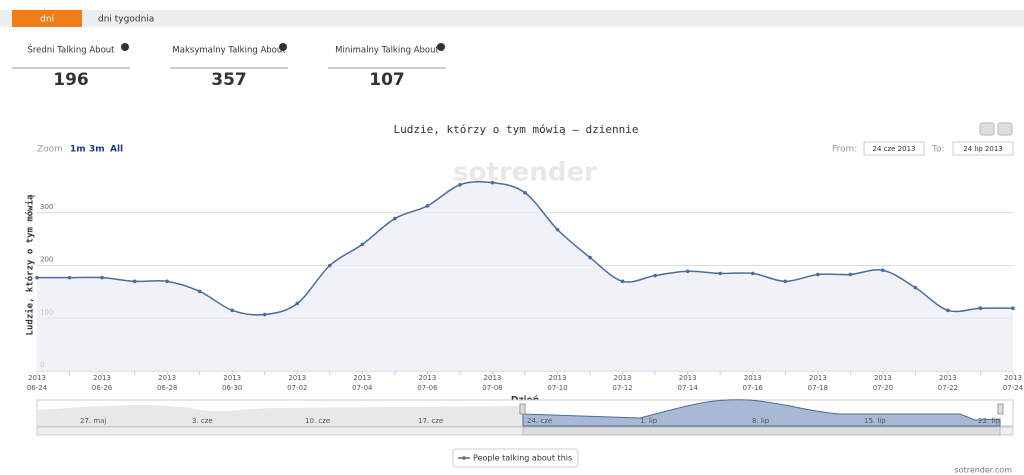 This screenshot has height=475, width=1024. I want to click on navigator-label: 15. lip, so click(875, 421).